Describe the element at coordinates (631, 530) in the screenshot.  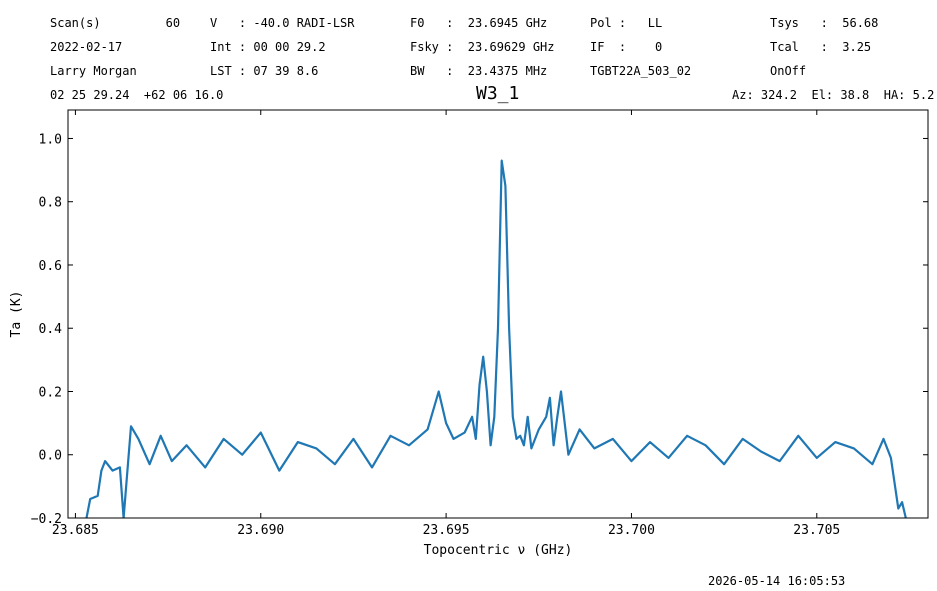
I see `x-tick-label: 23.700` at that location.